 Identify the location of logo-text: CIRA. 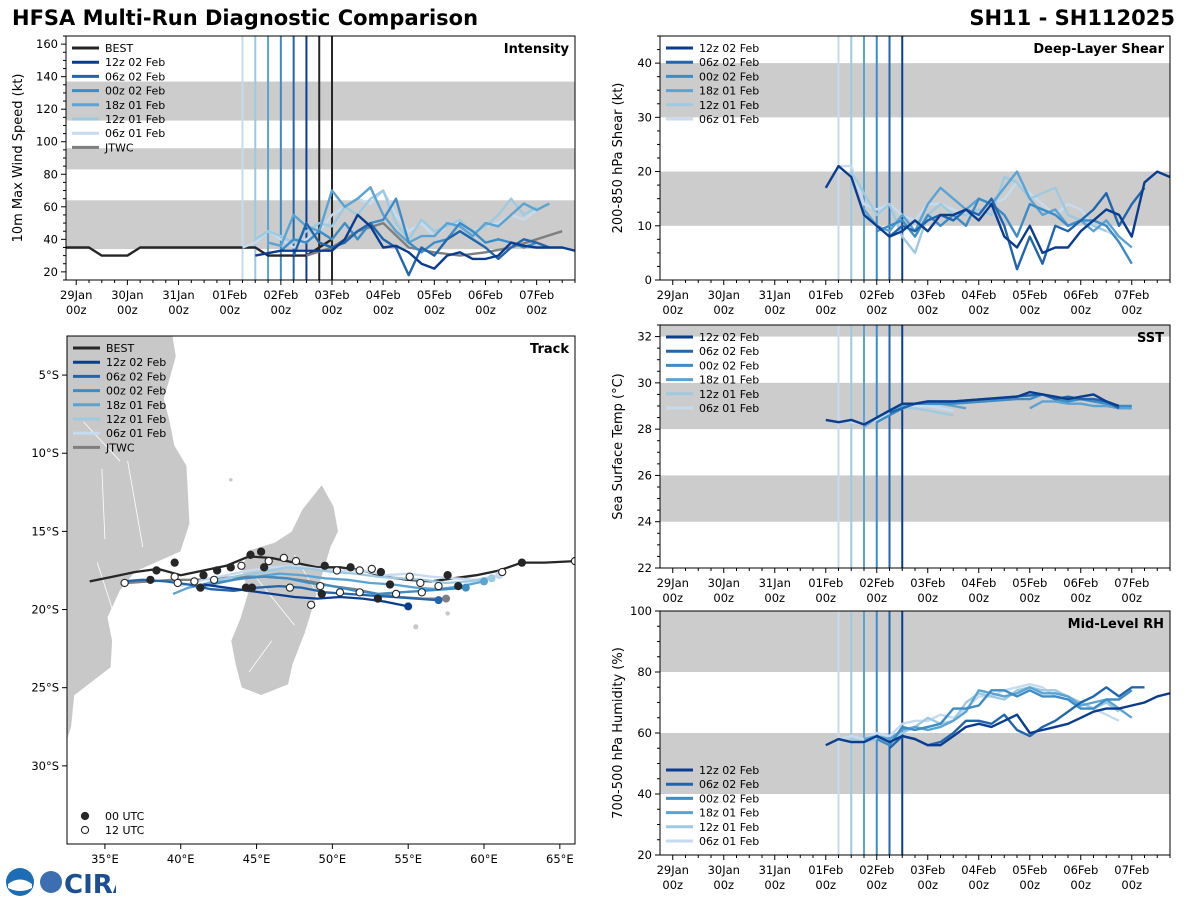
(90, 884).